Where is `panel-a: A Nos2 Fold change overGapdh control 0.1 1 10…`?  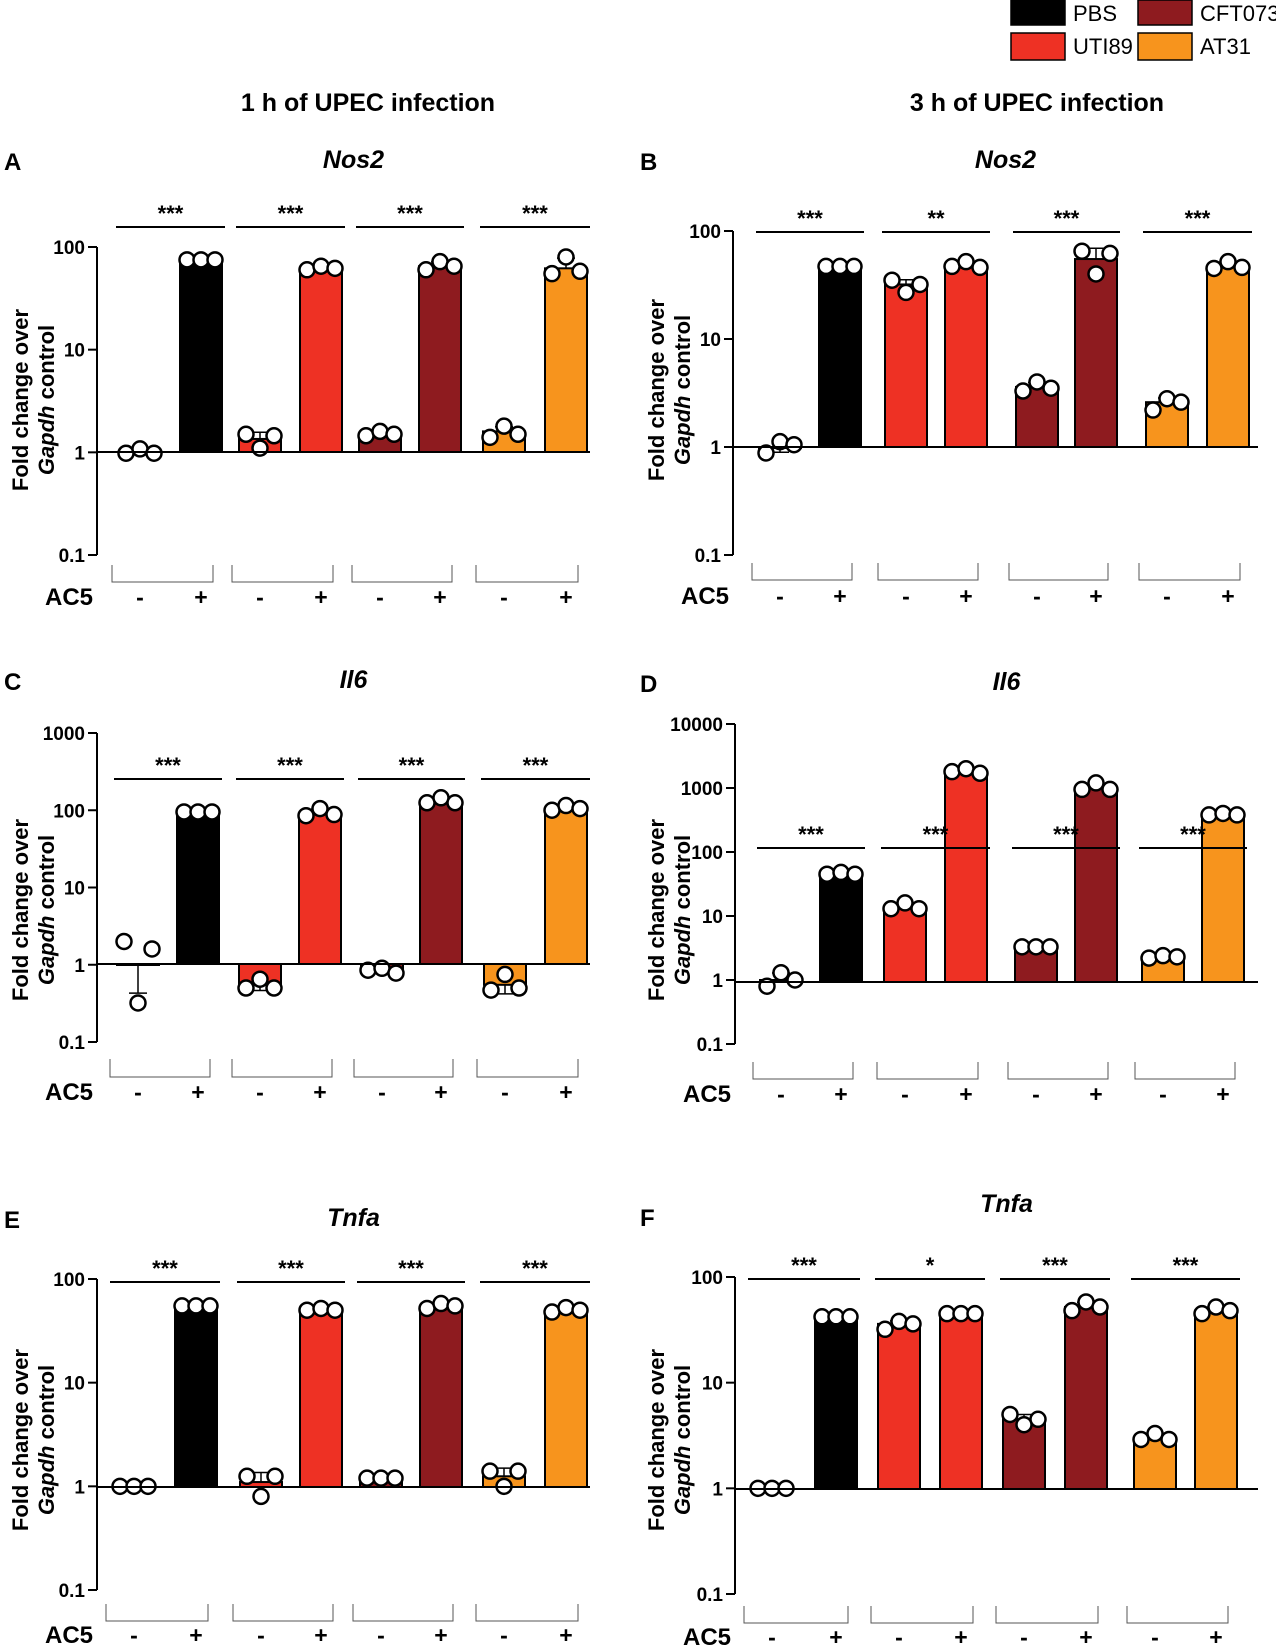 panel-a: A Nos2 Fold change overGapdh control 0.1 1 10… is located at coordinates (297, 378).